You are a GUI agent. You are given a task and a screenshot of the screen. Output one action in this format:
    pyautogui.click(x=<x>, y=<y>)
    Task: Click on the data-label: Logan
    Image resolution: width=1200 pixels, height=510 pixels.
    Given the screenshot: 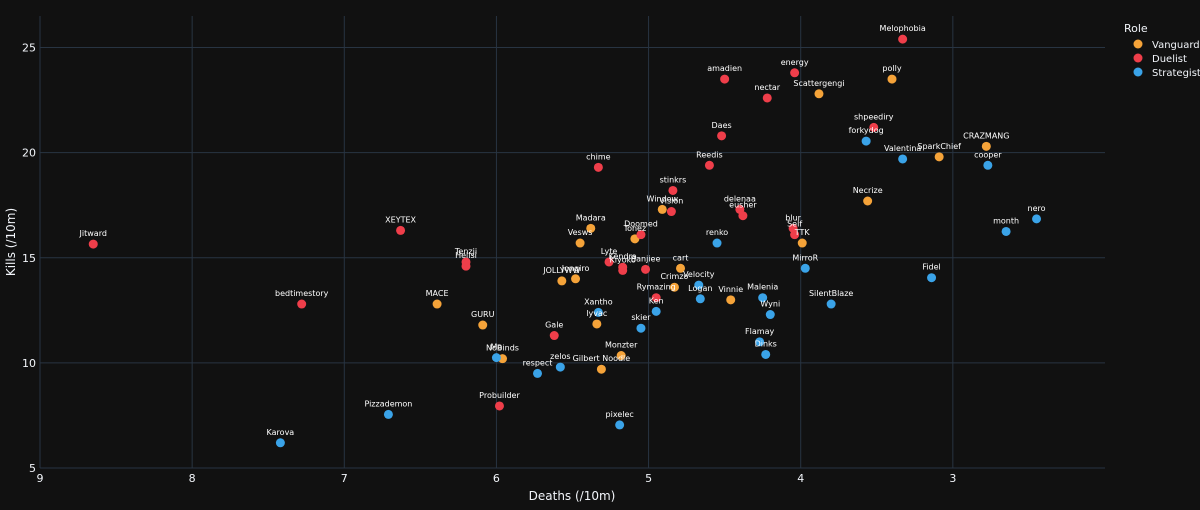 What is the action you would take?
    pyautogui.click(x=700, y=288)
    